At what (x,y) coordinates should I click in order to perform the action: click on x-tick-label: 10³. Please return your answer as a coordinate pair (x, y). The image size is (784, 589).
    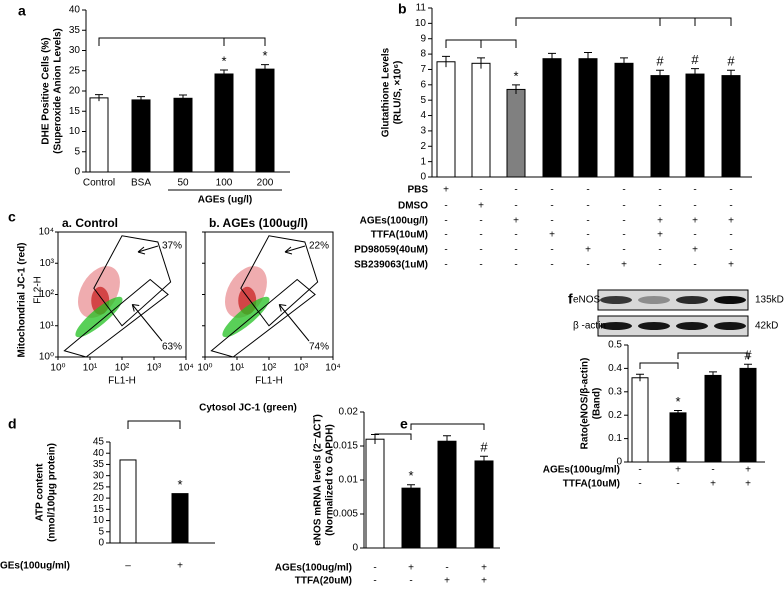
    Looking at the image, I should click on (154, 368).